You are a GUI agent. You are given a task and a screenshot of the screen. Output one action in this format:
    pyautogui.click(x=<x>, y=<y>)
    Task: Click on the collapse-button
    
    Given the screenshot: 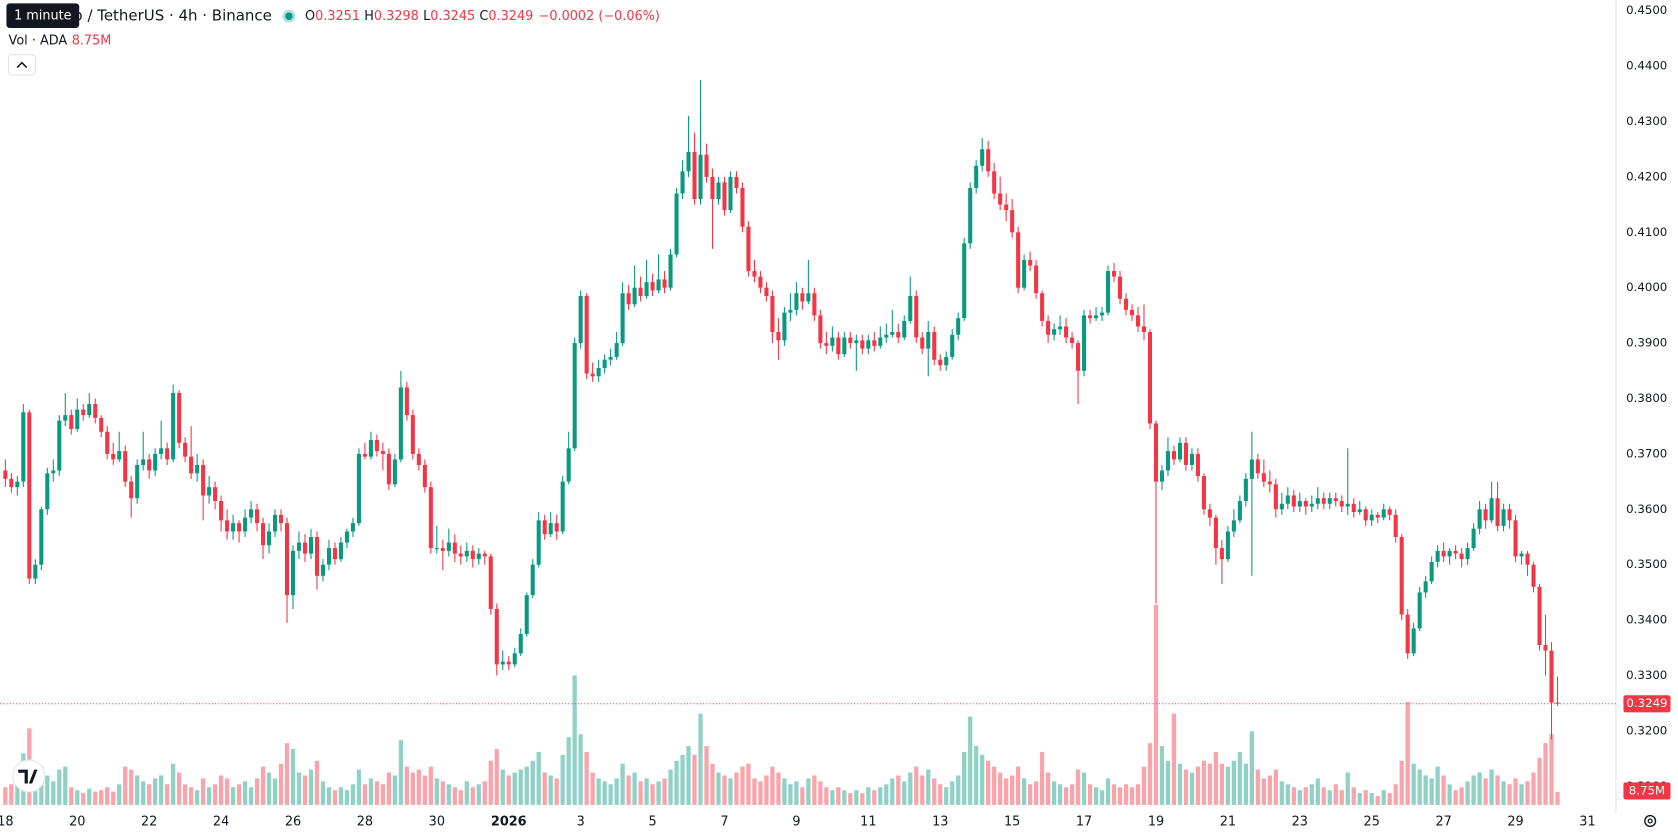 What is the action you would take?
    pyautogui.click(x=22, y=65)
    